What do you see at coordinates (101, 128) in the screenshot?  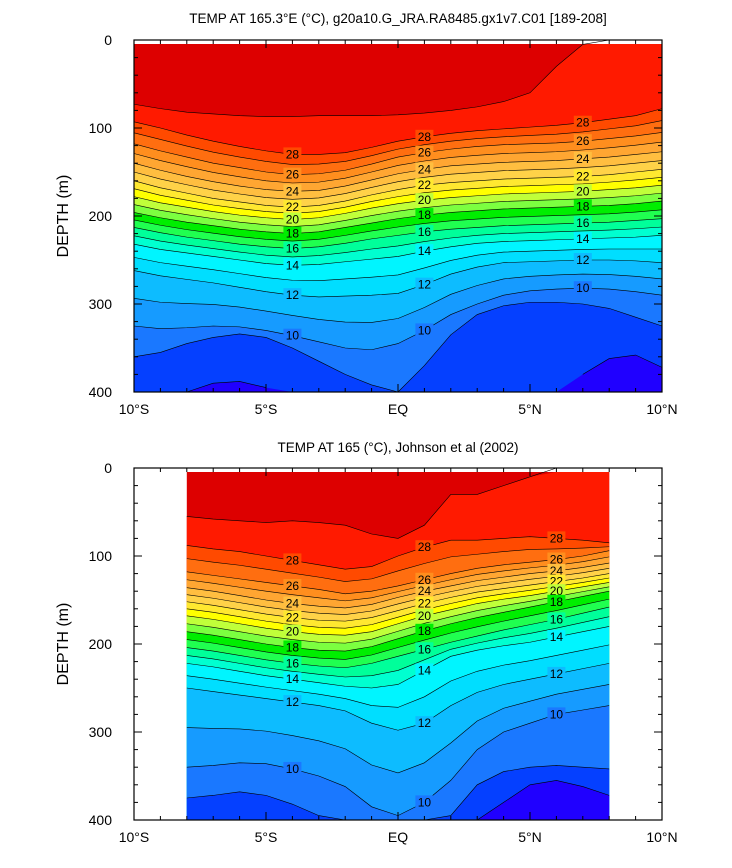 I see `y-tick-label: 100` at bounding box center [101, 128].